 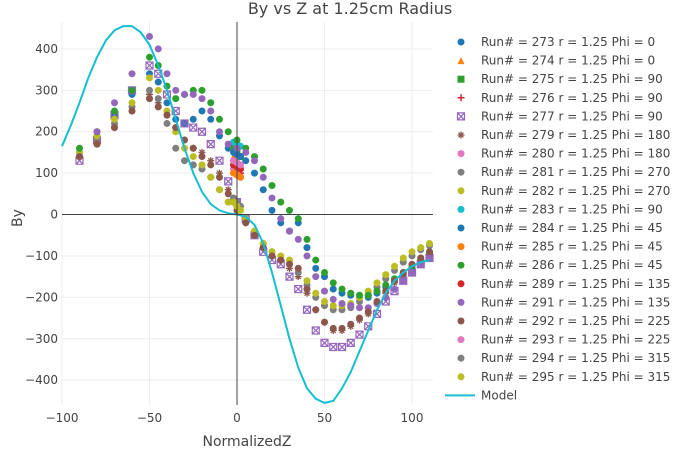 What do you see at coordinates (575, 321) in the screenshot?
I see `legend-label: Run# = 292 r = 1.25 Phi = 225` at bounding box center [575, 321].